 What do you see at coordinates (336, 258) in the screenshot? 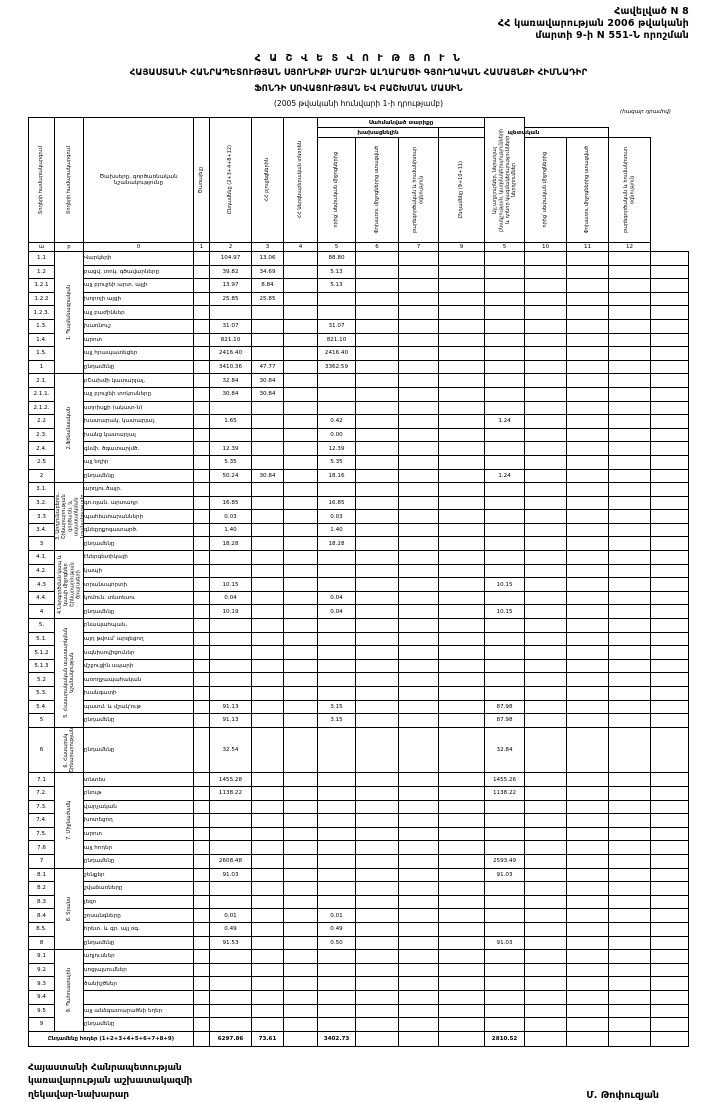
I see `cell-col-4: 88.80` at bounding box center [336, 258].